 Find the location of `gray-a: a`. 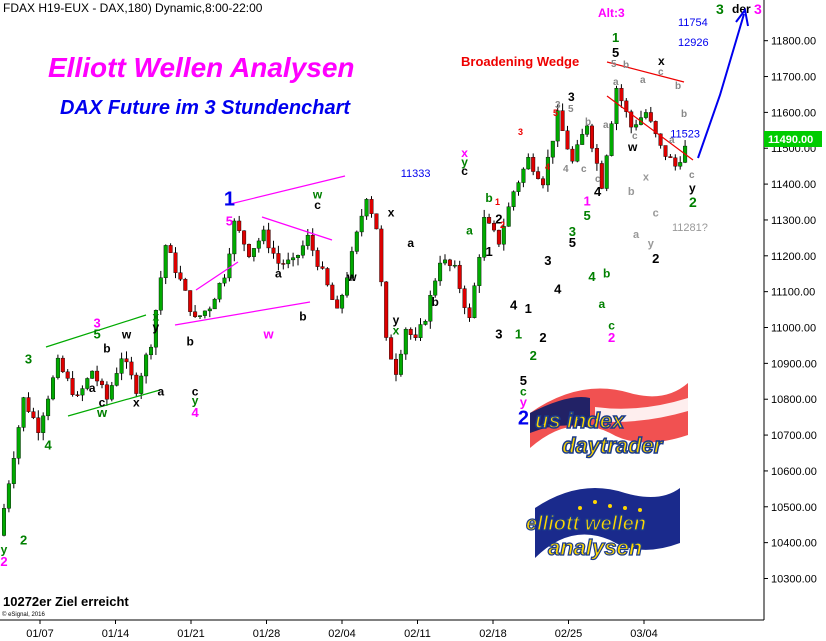

gray-a: a is located at coordinates (606, 125).